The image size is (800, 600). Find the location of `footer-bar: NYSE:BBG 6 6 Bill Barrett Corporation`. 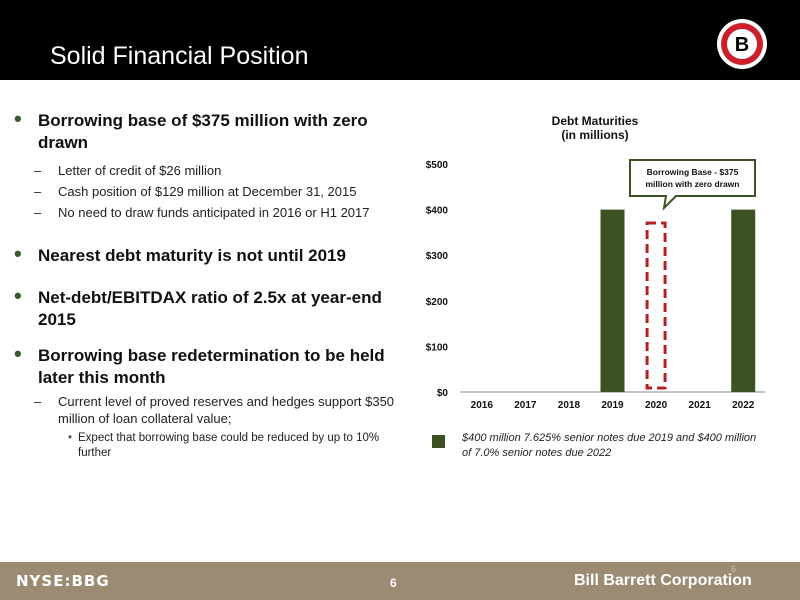

footer-bar: NYSE:BBG 6 6 Bill Barrett Corporation is located at coordinates (400, 581).